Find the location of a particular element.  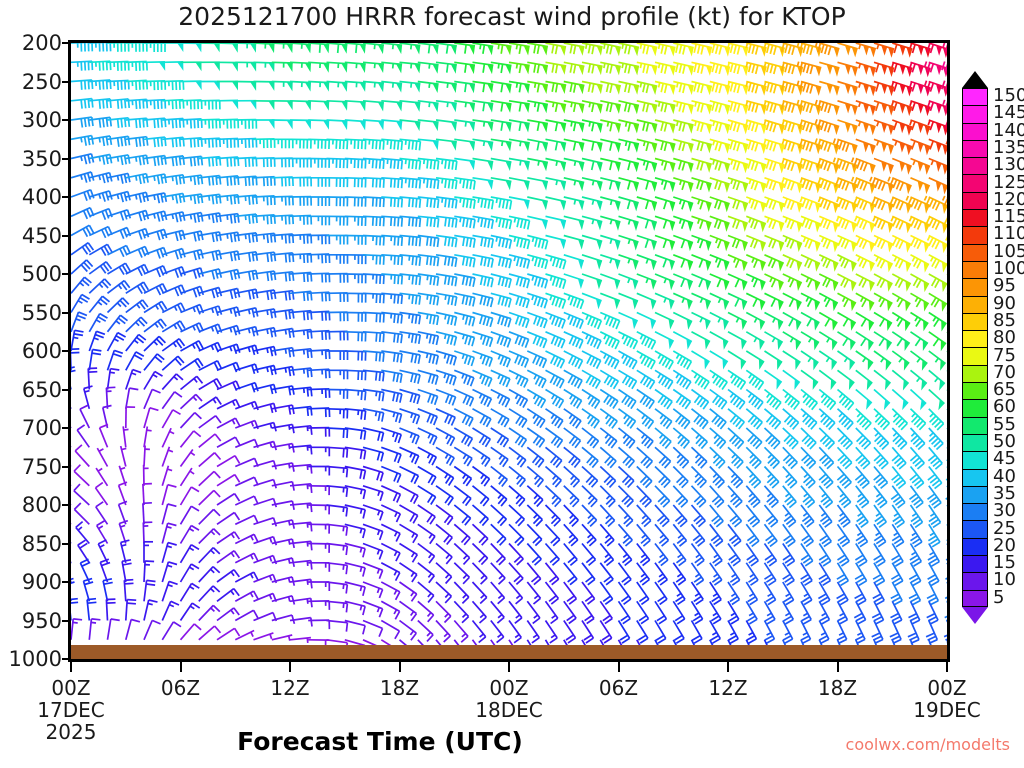

y-axis-tick-label: 500 is located at coordinates (41, 274).